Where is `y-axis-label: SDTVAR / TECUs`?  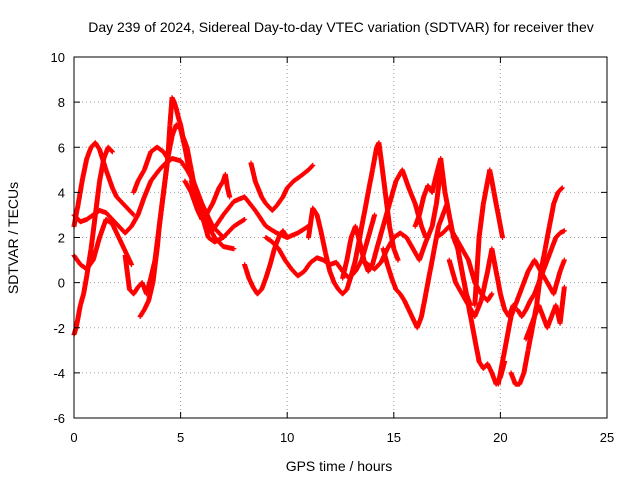
y-axis-label: SDTVAR / TECUs is located at coordinates (13, 238).